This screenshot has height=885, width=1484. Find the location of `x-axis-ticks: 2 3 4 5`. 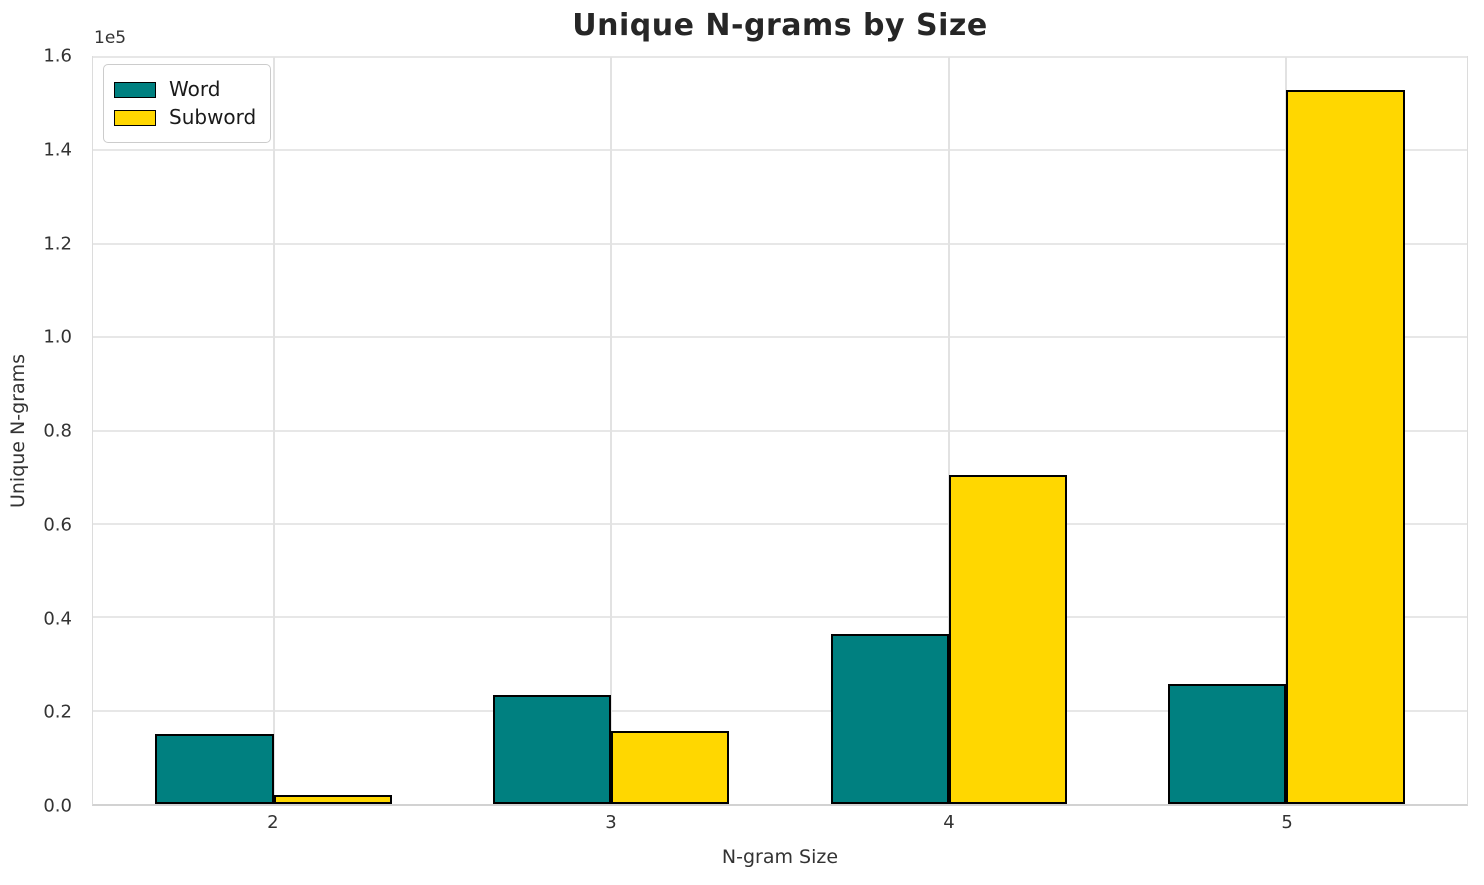

x-axis-ticks: 2 3 4 5 is located at coordinates (780, 825).